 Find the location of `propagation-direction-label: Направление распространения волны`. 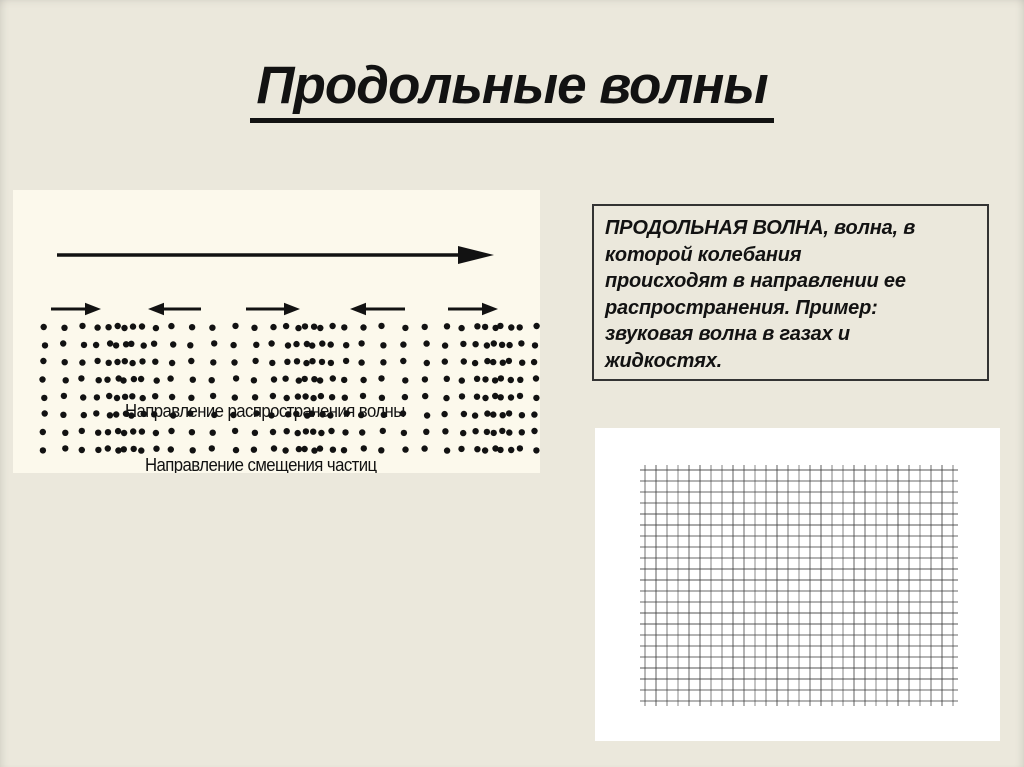

propagation-direction-label: Направление распространения волны is located at coordinates (265, 411).